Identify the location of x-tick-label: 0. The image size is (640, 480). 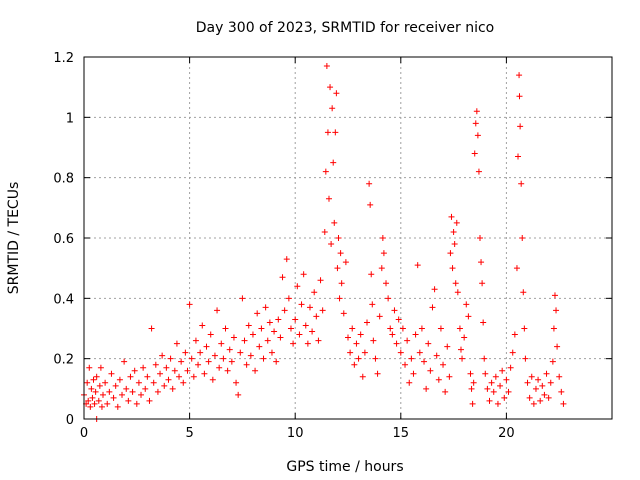
(84, 433).